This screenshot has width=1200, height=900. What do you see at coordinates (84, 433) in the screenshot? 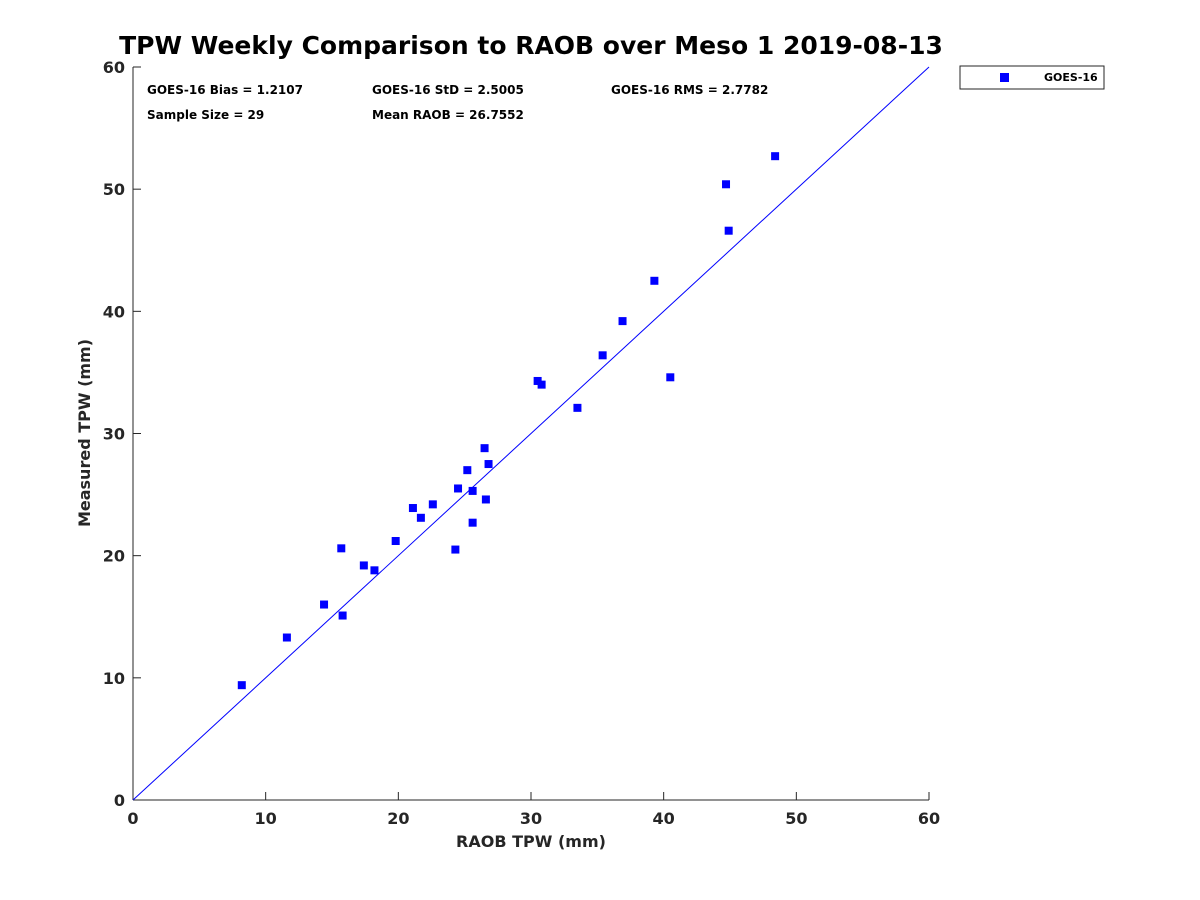
I see `y-axis-label: Measured TPW (mm)` at bounding box center [84, 433].